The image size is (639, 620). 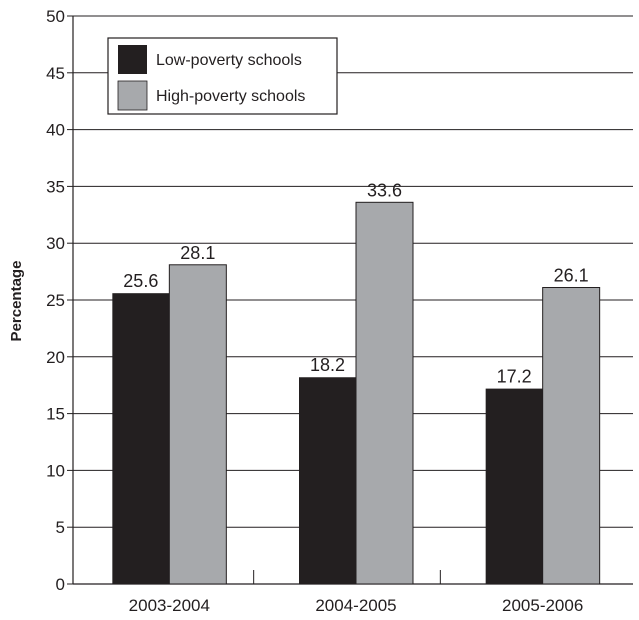 What do you see at coordinates (55, 73) in the screenshot?
I see `y-tick-label: 45` at bounding box center [55, 73].